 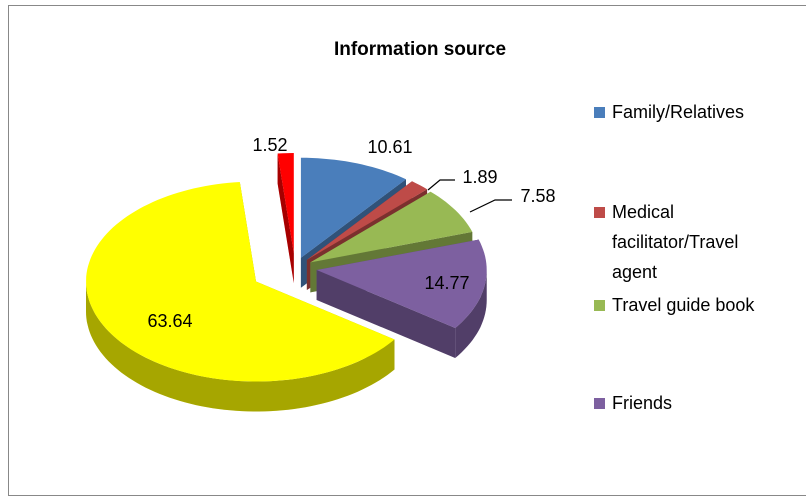 I want to click on legend-label: Travel guide book, so click(x=683, y=305).